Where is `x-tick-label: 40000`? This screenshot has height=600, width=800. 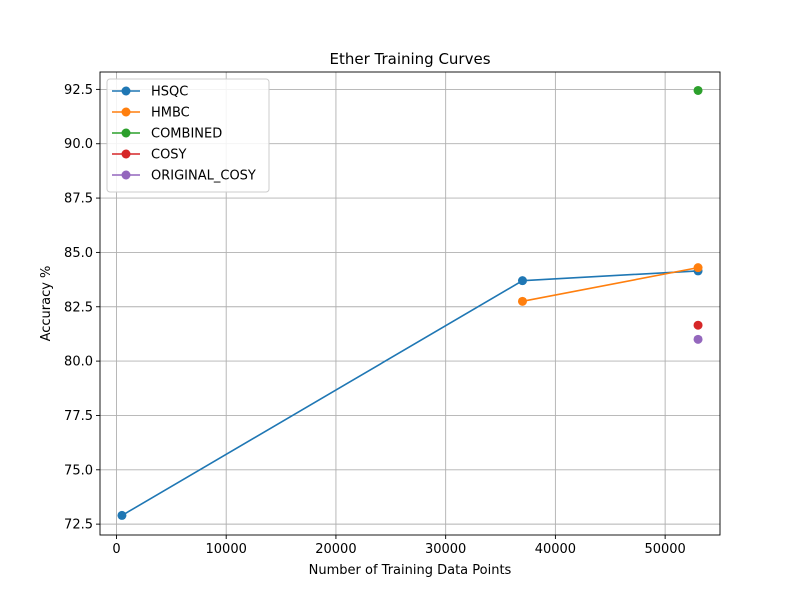
x-tick-label: 40000 is located at coordinates (555, 549).